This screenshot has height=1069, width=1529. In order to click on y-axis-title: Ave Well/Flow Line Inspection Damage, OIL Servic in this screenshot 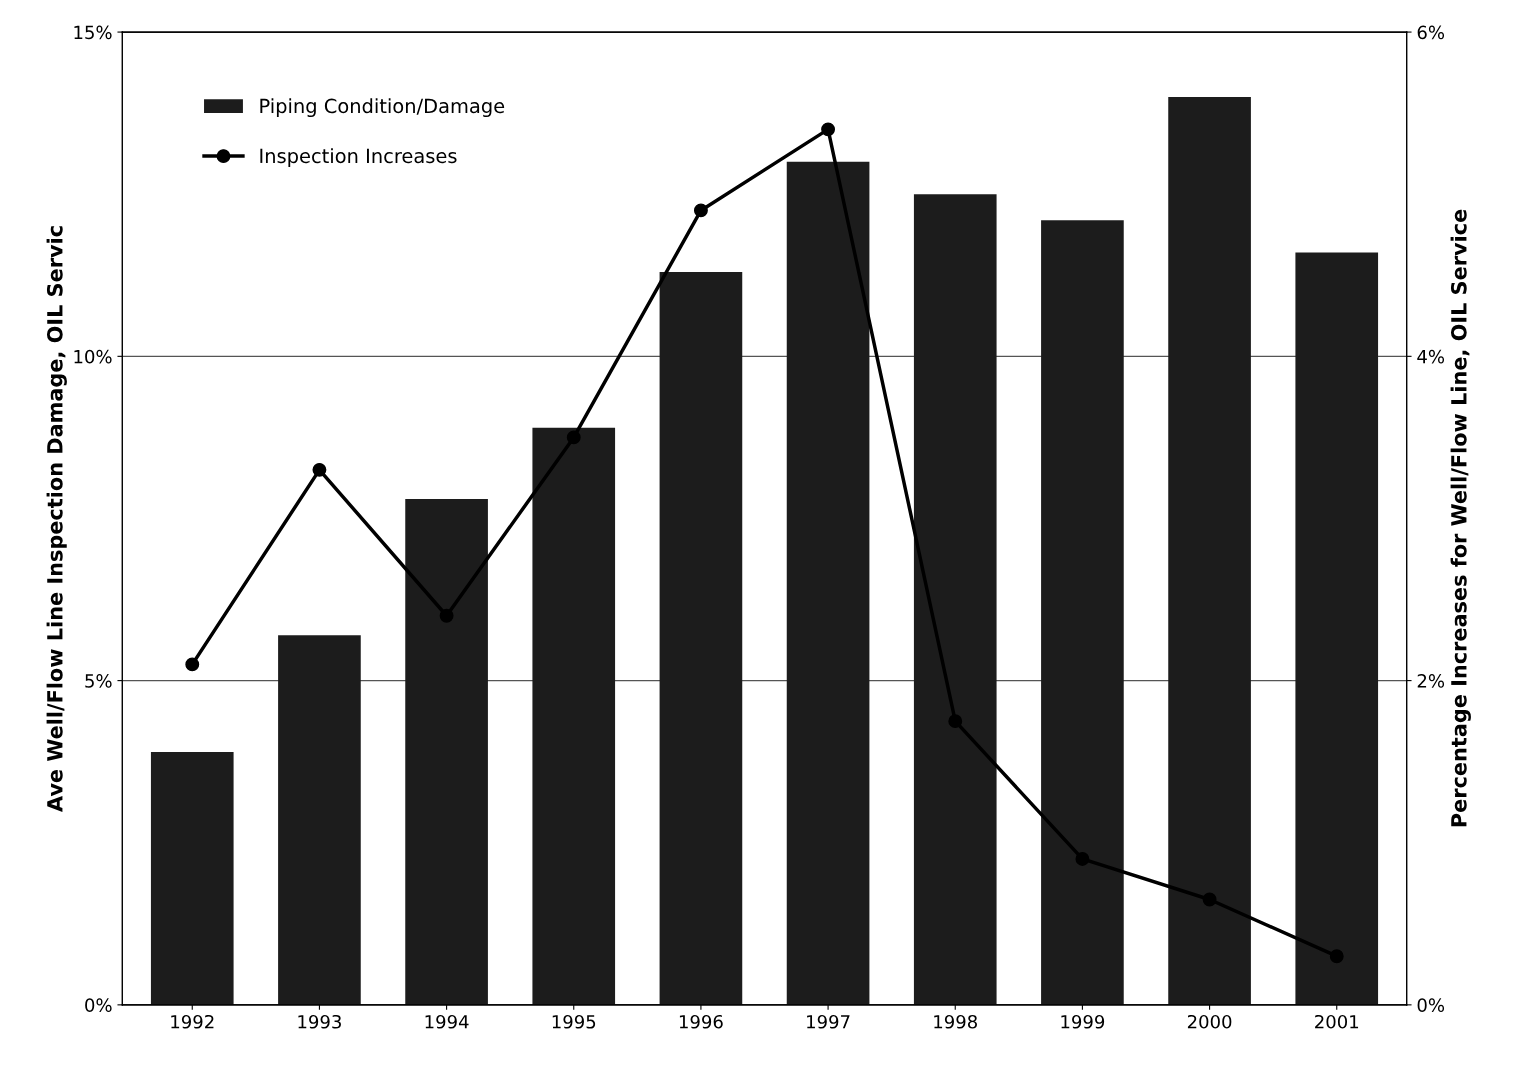, I will do `click(56, 519)`.